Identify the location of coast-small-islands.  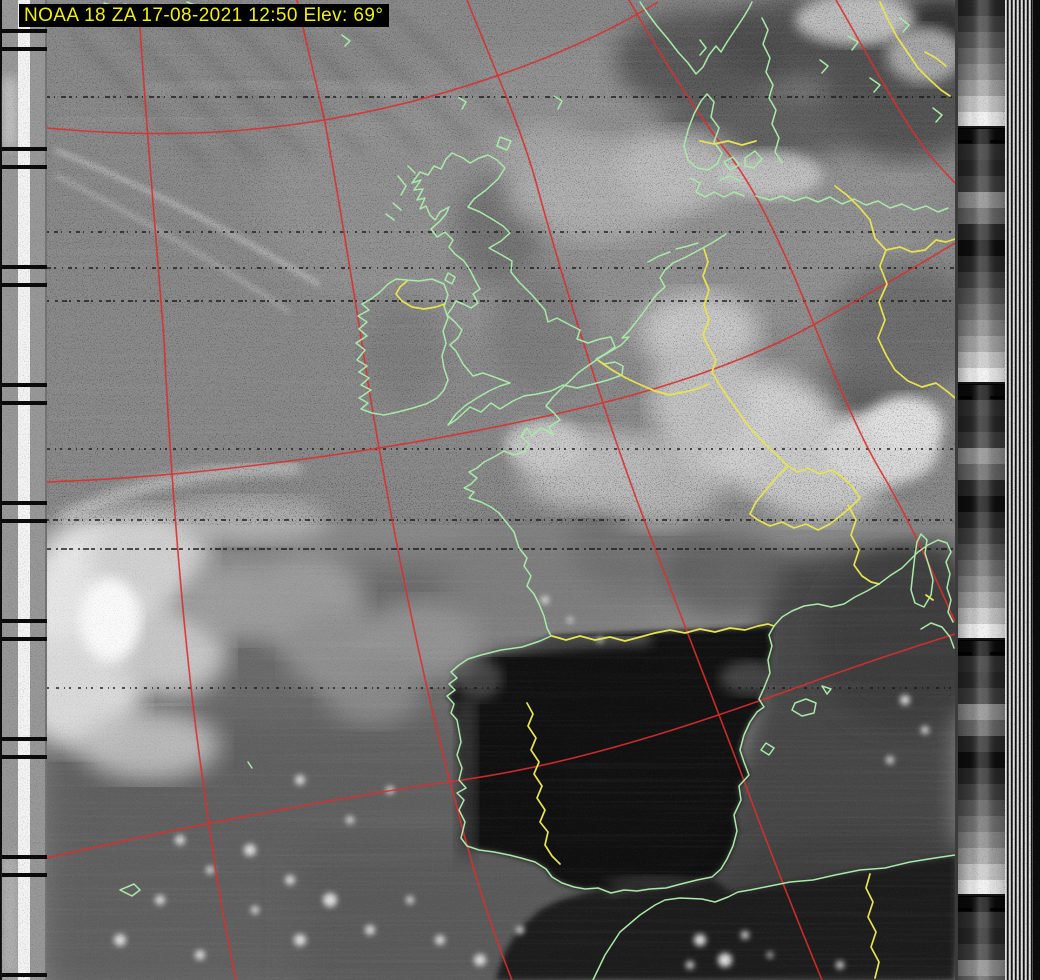
(186, 829).